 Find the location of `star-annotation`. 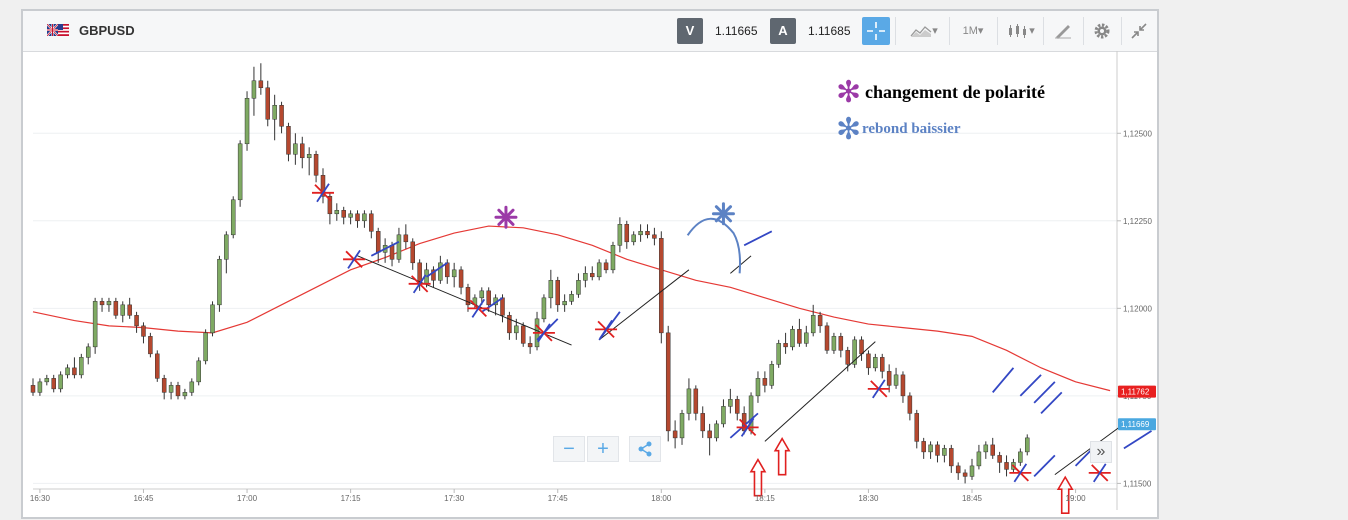

star-annotation is located at coordinates (723, 214).